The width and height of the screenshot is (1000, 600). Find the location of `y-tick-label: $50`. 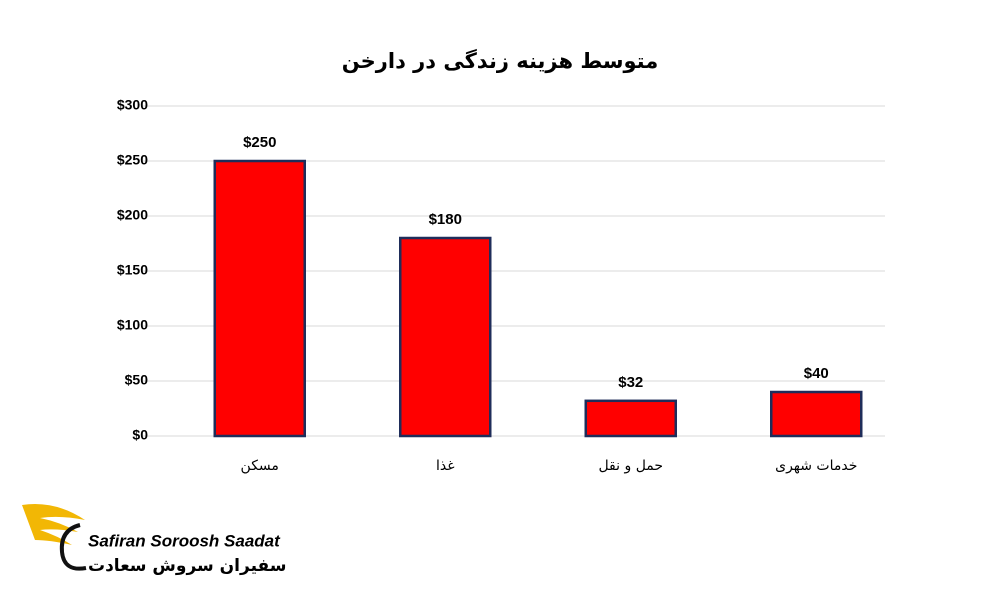

y-tick-label: $50 is located at coordinates (137, 380).